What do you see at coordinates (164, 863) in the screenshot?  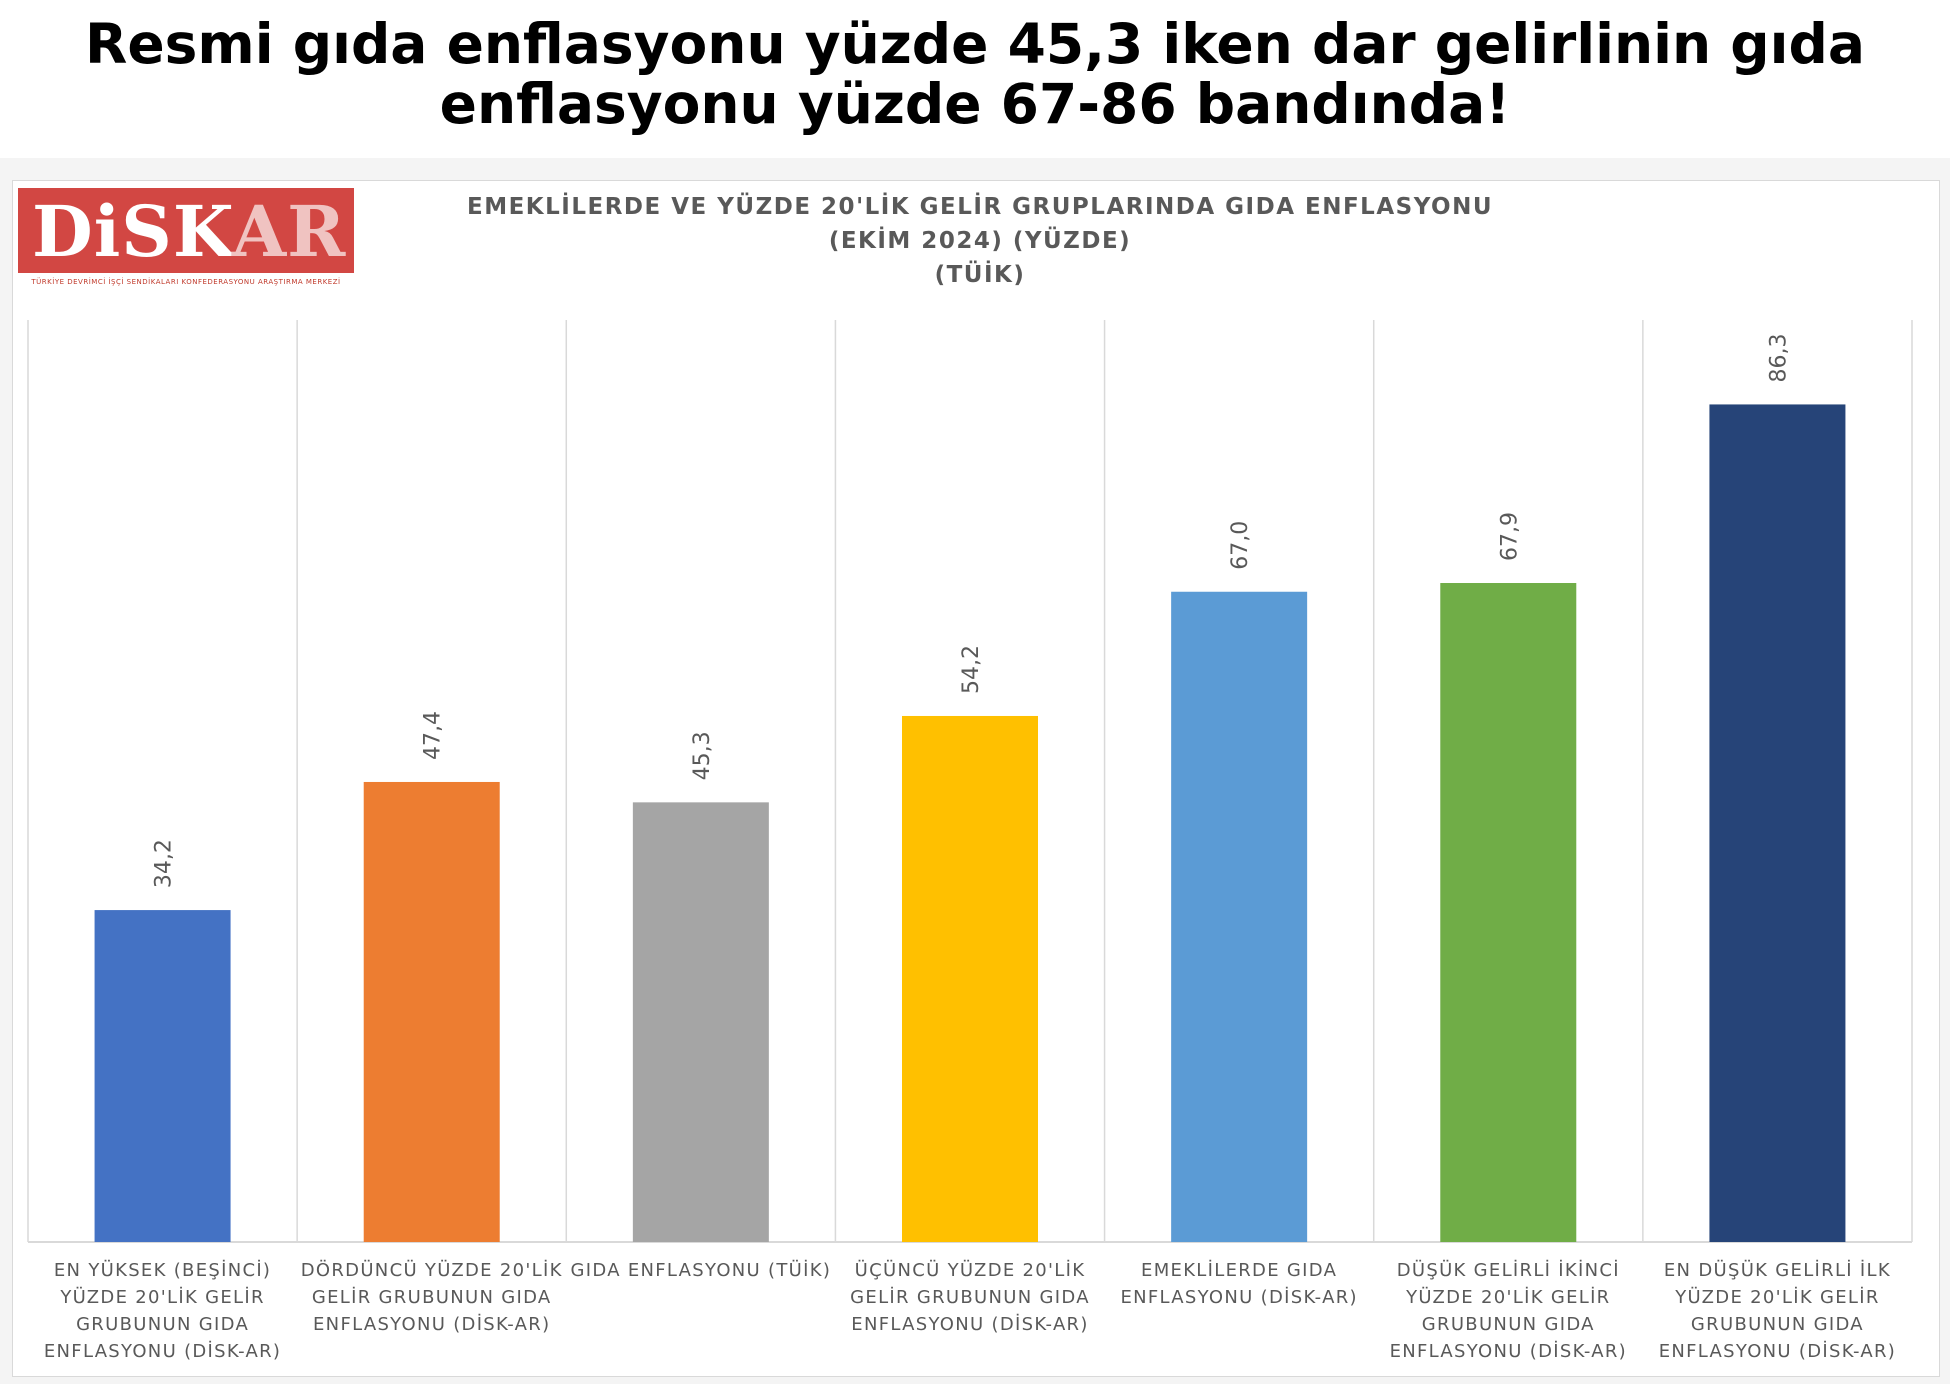 I see `bar-value-label-1: 34,2` at bounding box center [164, 863].